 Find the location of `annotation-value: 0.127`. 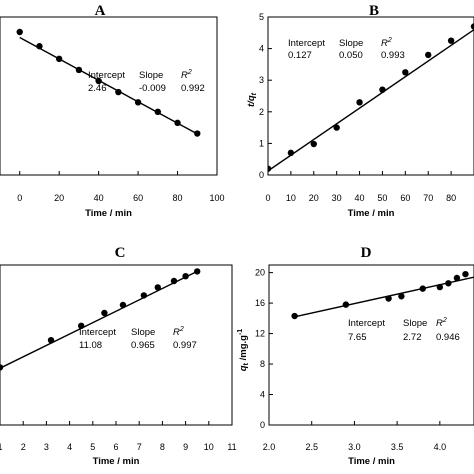

annotation-value: 0.127 is located at coordinates (300, 55).